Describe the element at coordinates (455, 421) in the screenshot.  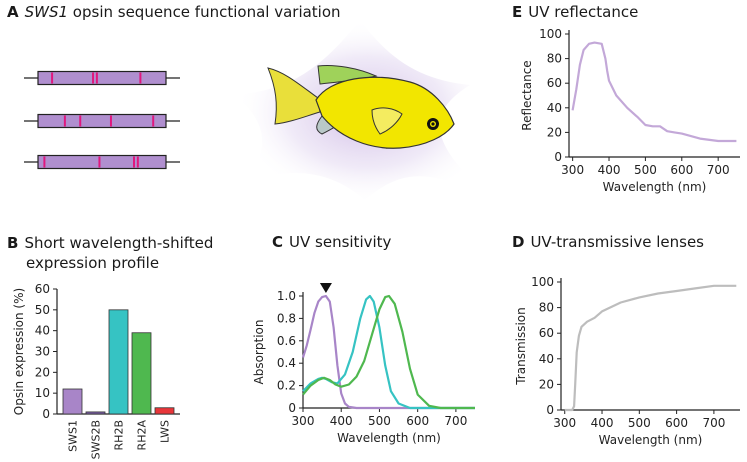
I see `c-xtick-label-700: 700` at that location.